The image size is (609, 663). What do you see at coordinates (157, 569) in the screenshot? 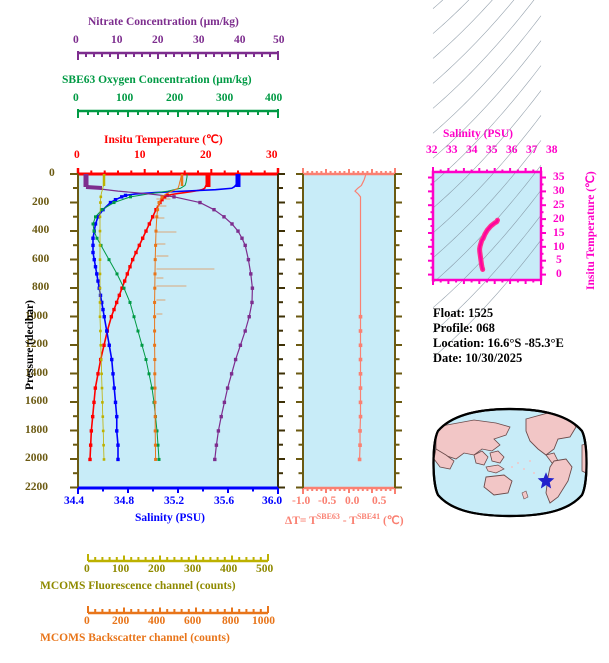
I see `fluorescence-tick-2: 200` at bounding box center [157, 569].